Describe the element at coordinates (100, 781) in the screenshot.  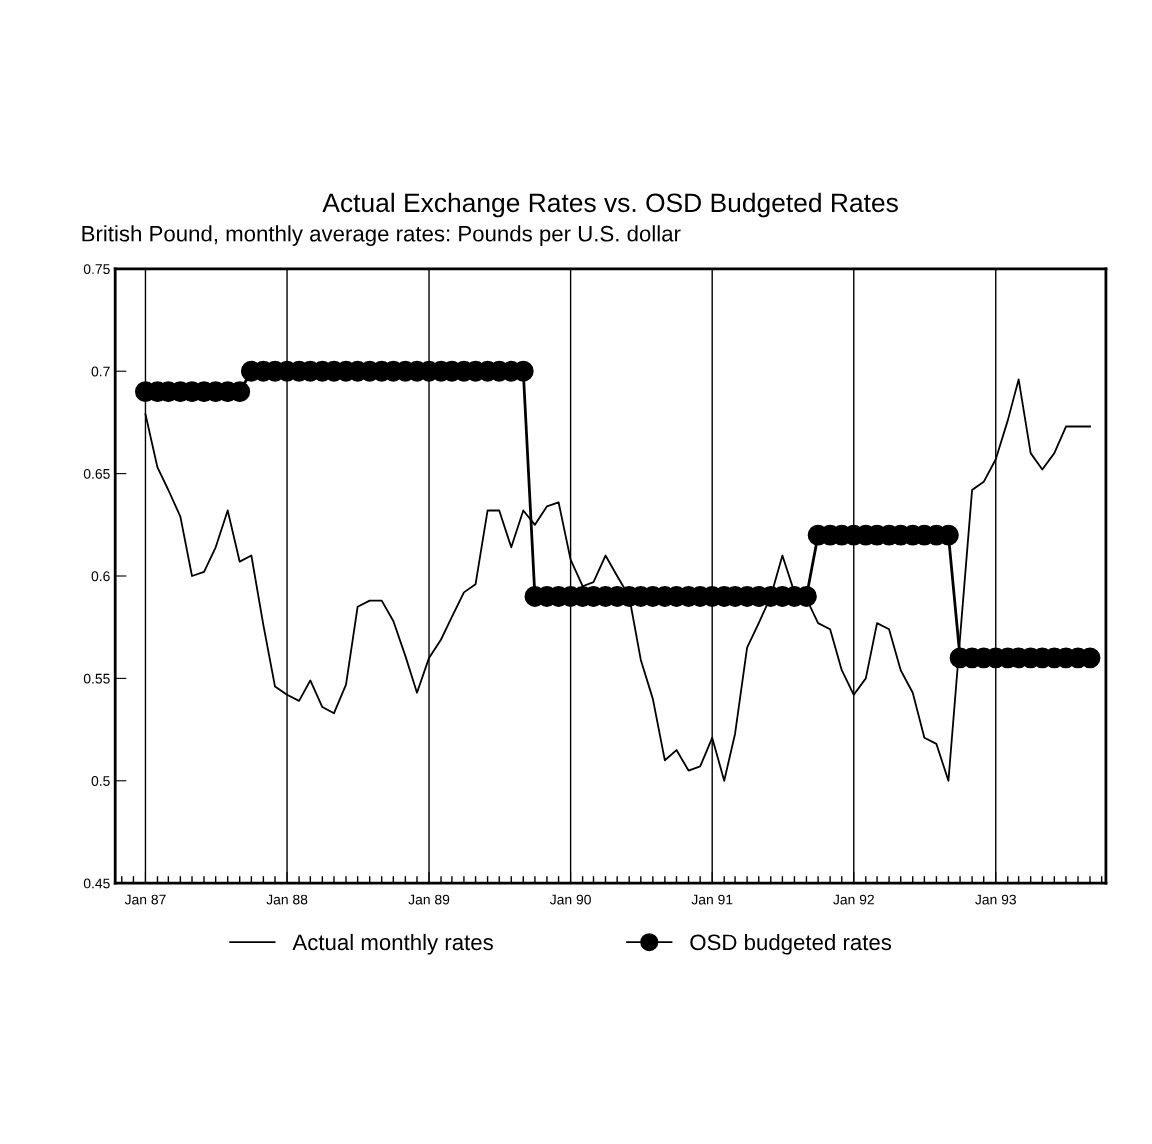
I see `y-tick-label: 0.5` at that location.